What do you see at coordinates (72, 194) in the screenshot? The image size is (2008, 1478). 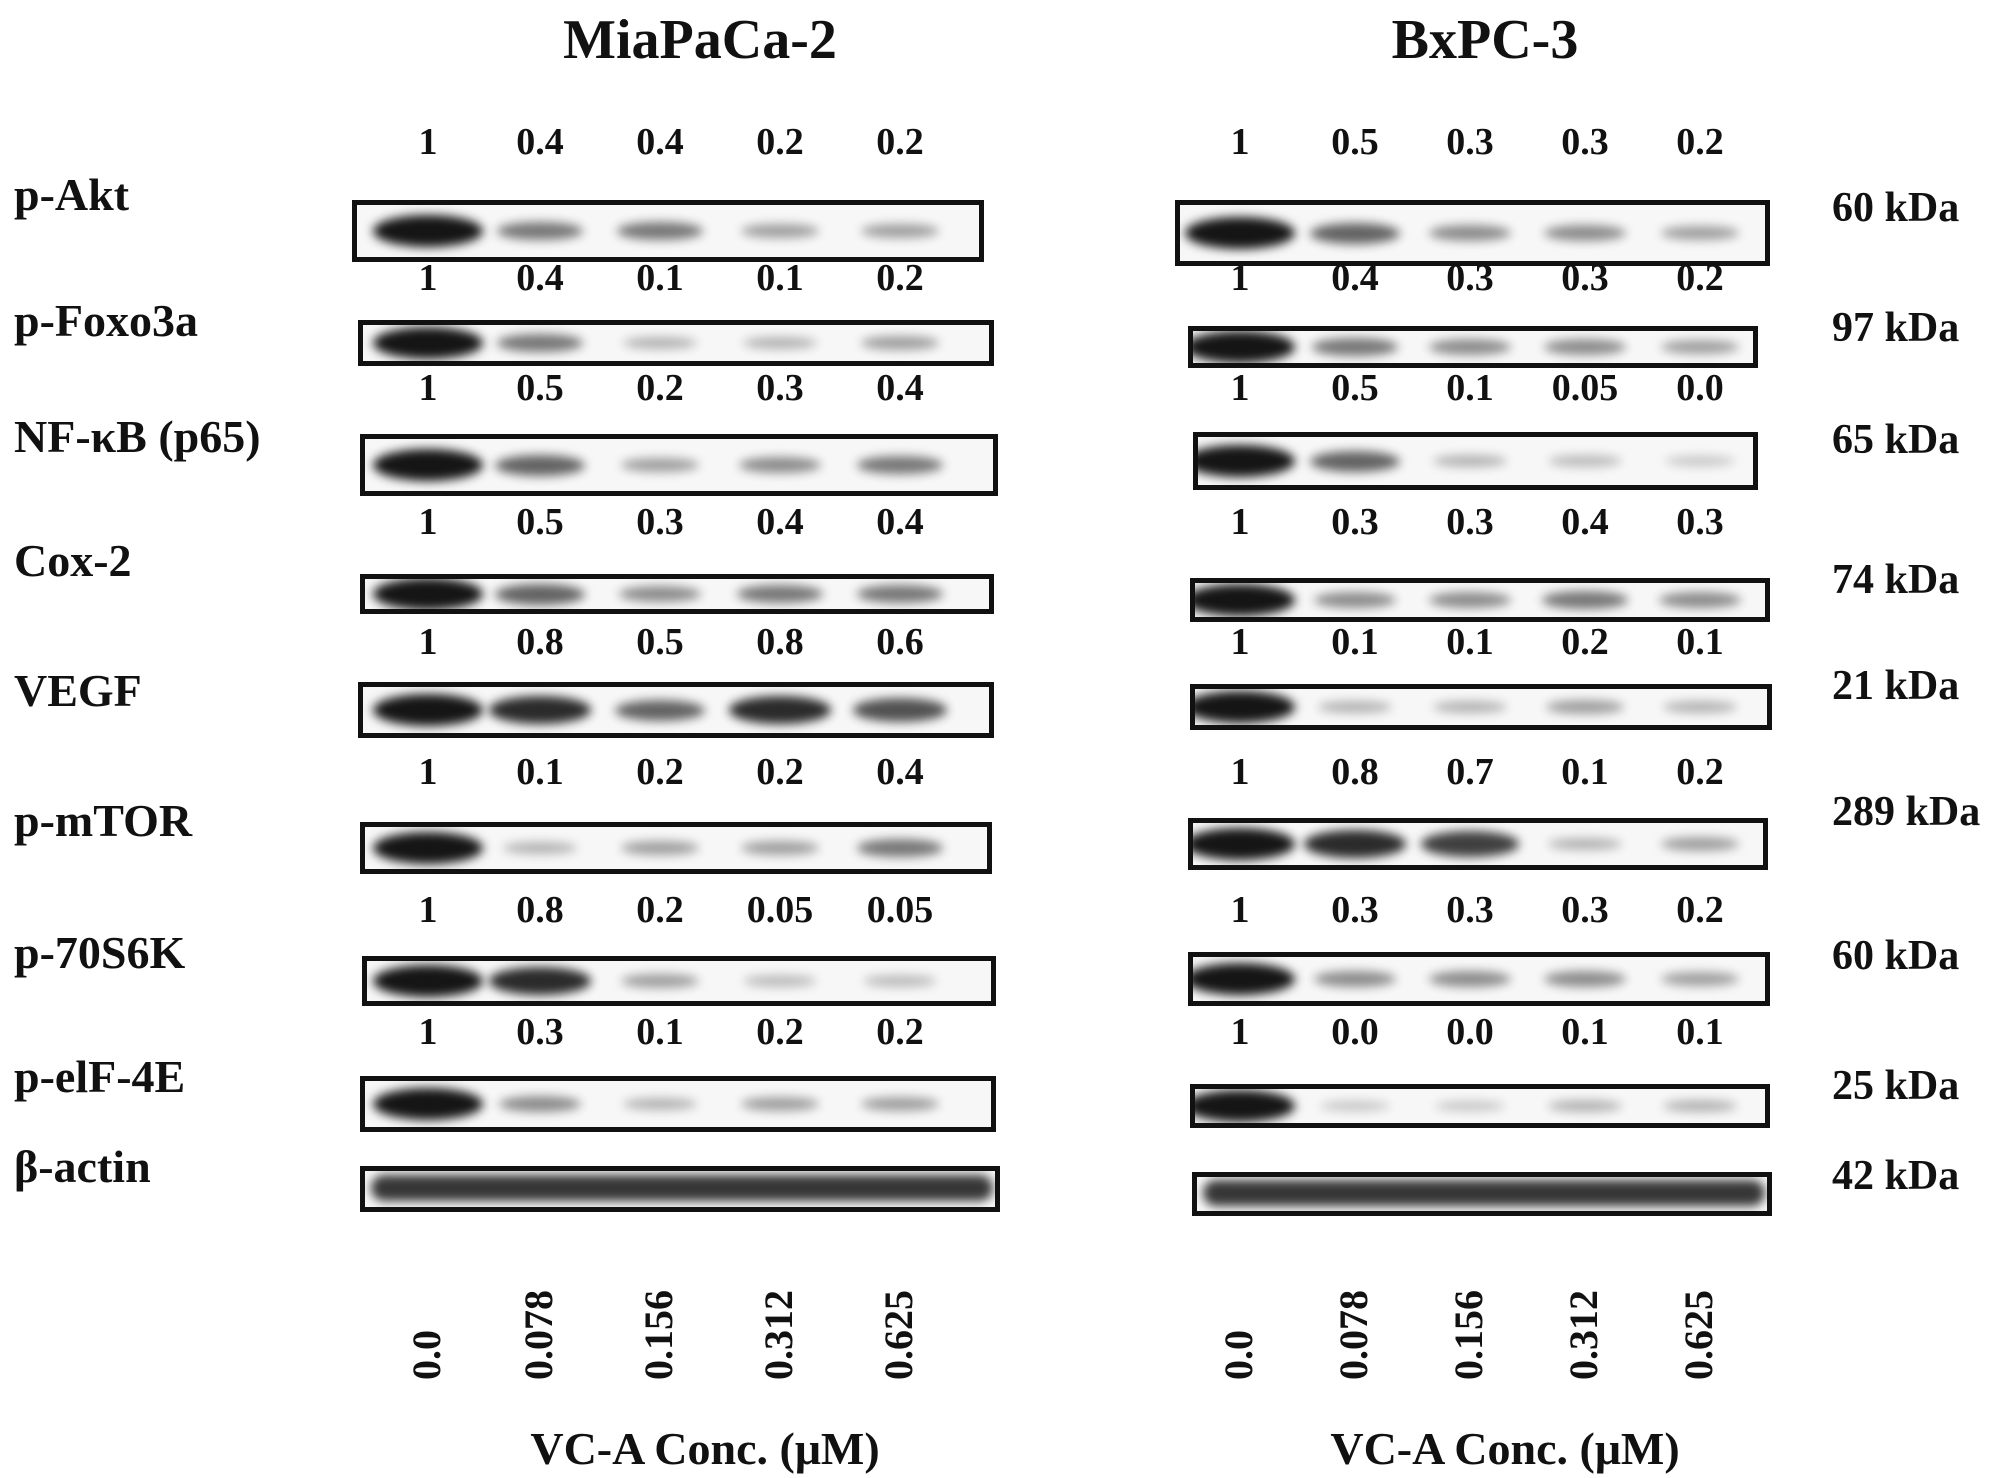 I see `protein-label: p-Akt` at bounding box center [72, 194].